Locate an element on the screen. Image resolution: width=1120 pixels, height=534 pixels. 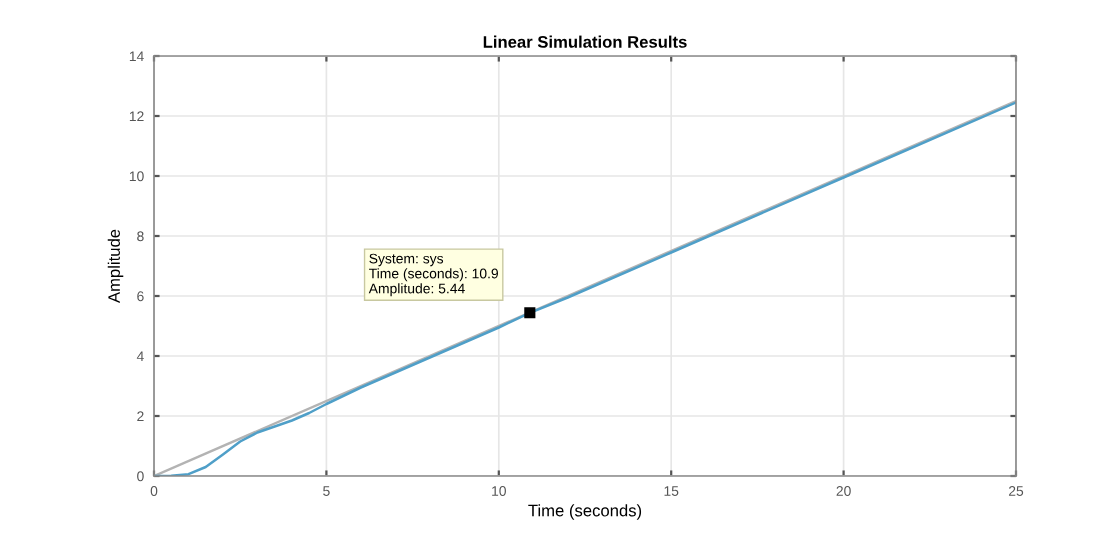
y-axis-title: Amplitude is located at coordinates (115, 266).